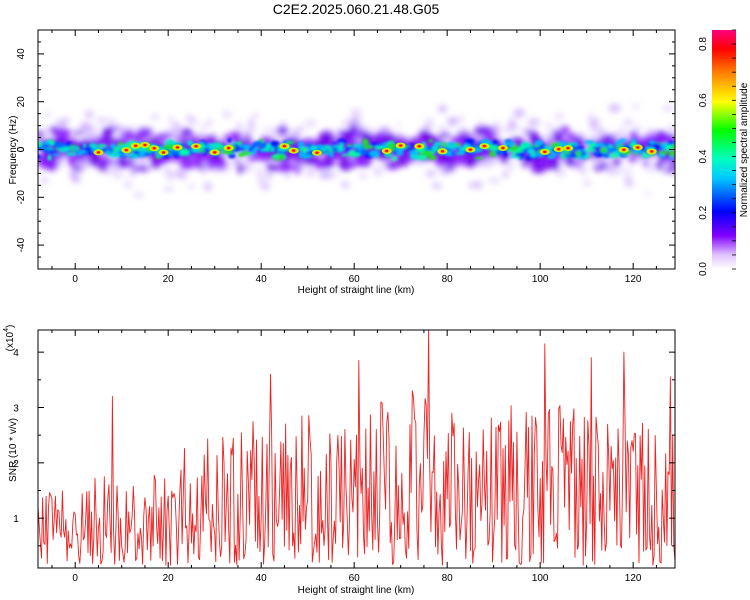  I want to click on spectrogram-y-tick-label: -20, so click(21, 197).